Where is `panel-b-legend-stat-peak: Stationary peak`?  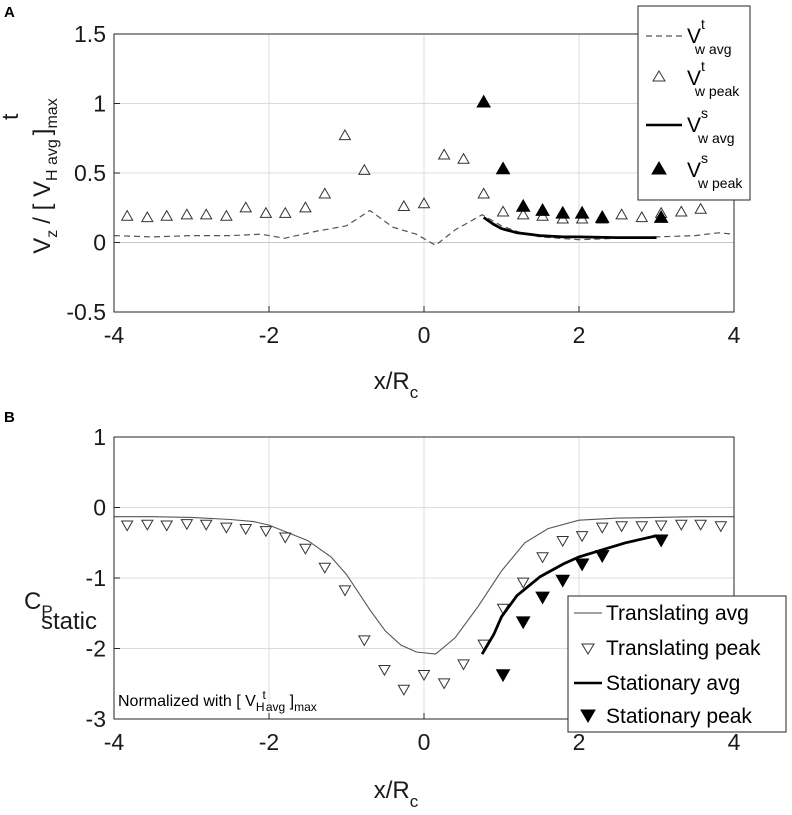
panel-b-legend-stat-peak: Stationary peak is located at coordinates (679, 716).